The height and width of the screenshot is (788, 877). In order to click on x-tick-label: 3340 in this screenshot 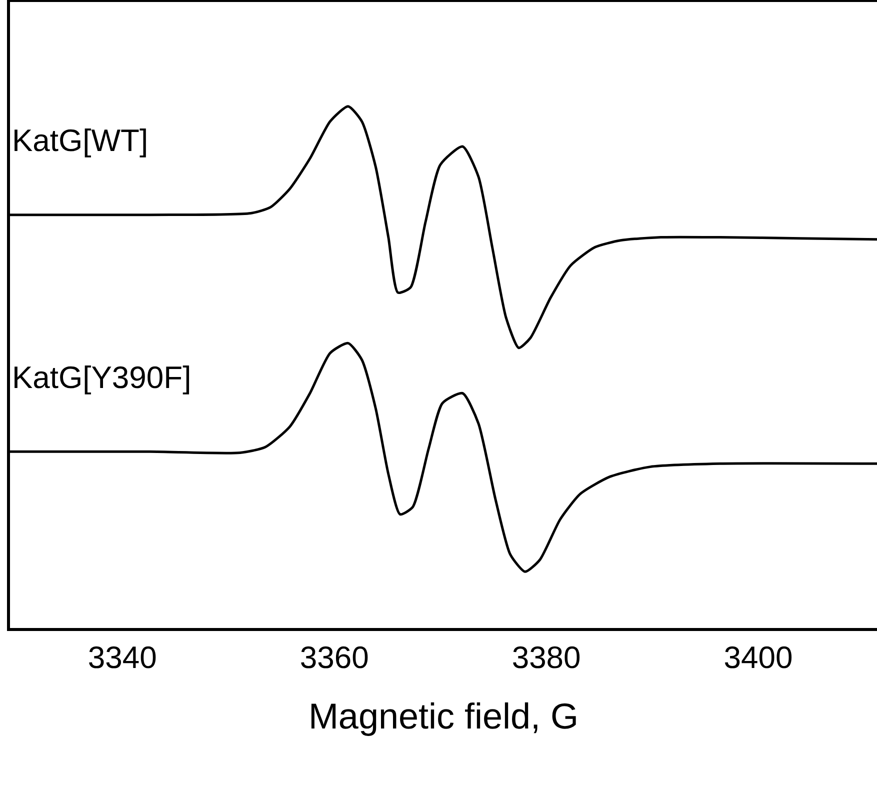, I will do `click(122, 657)`.